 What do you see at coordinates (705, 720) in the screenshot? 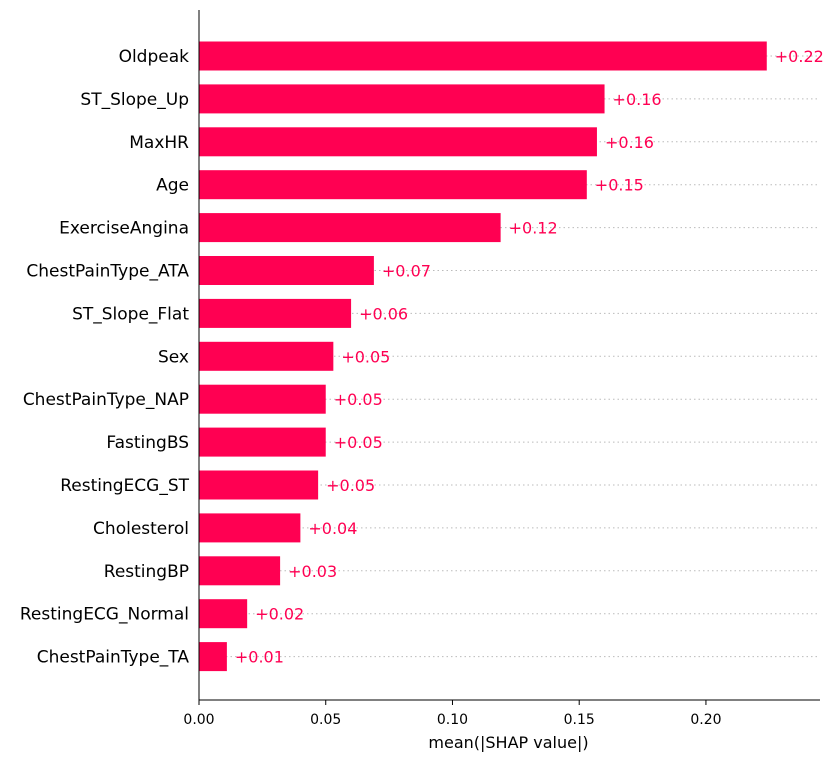
I see `x-tick-label: 0.20` at bounding box center [705, 720].